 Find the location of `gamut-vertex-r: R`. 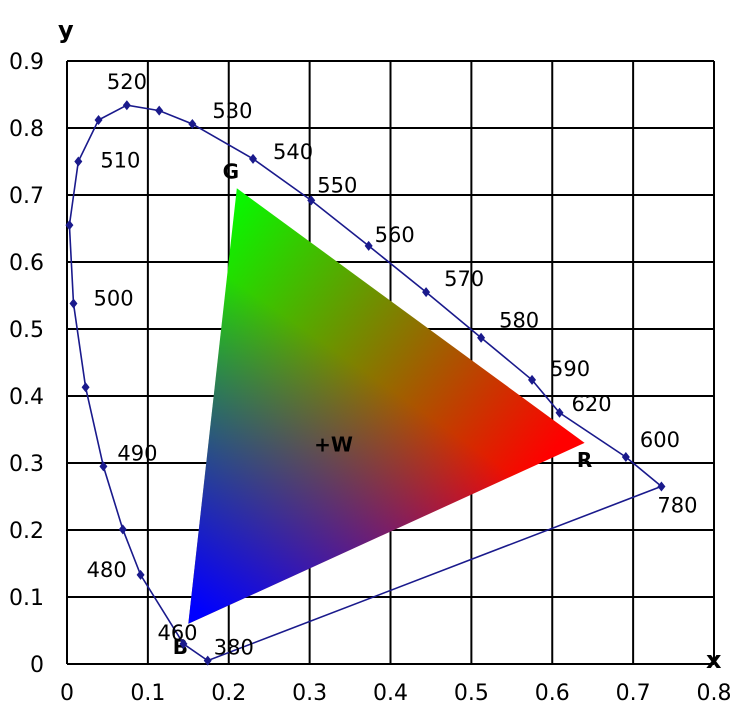

gamut-vertex-r: R is located at coordinates (584, 460).